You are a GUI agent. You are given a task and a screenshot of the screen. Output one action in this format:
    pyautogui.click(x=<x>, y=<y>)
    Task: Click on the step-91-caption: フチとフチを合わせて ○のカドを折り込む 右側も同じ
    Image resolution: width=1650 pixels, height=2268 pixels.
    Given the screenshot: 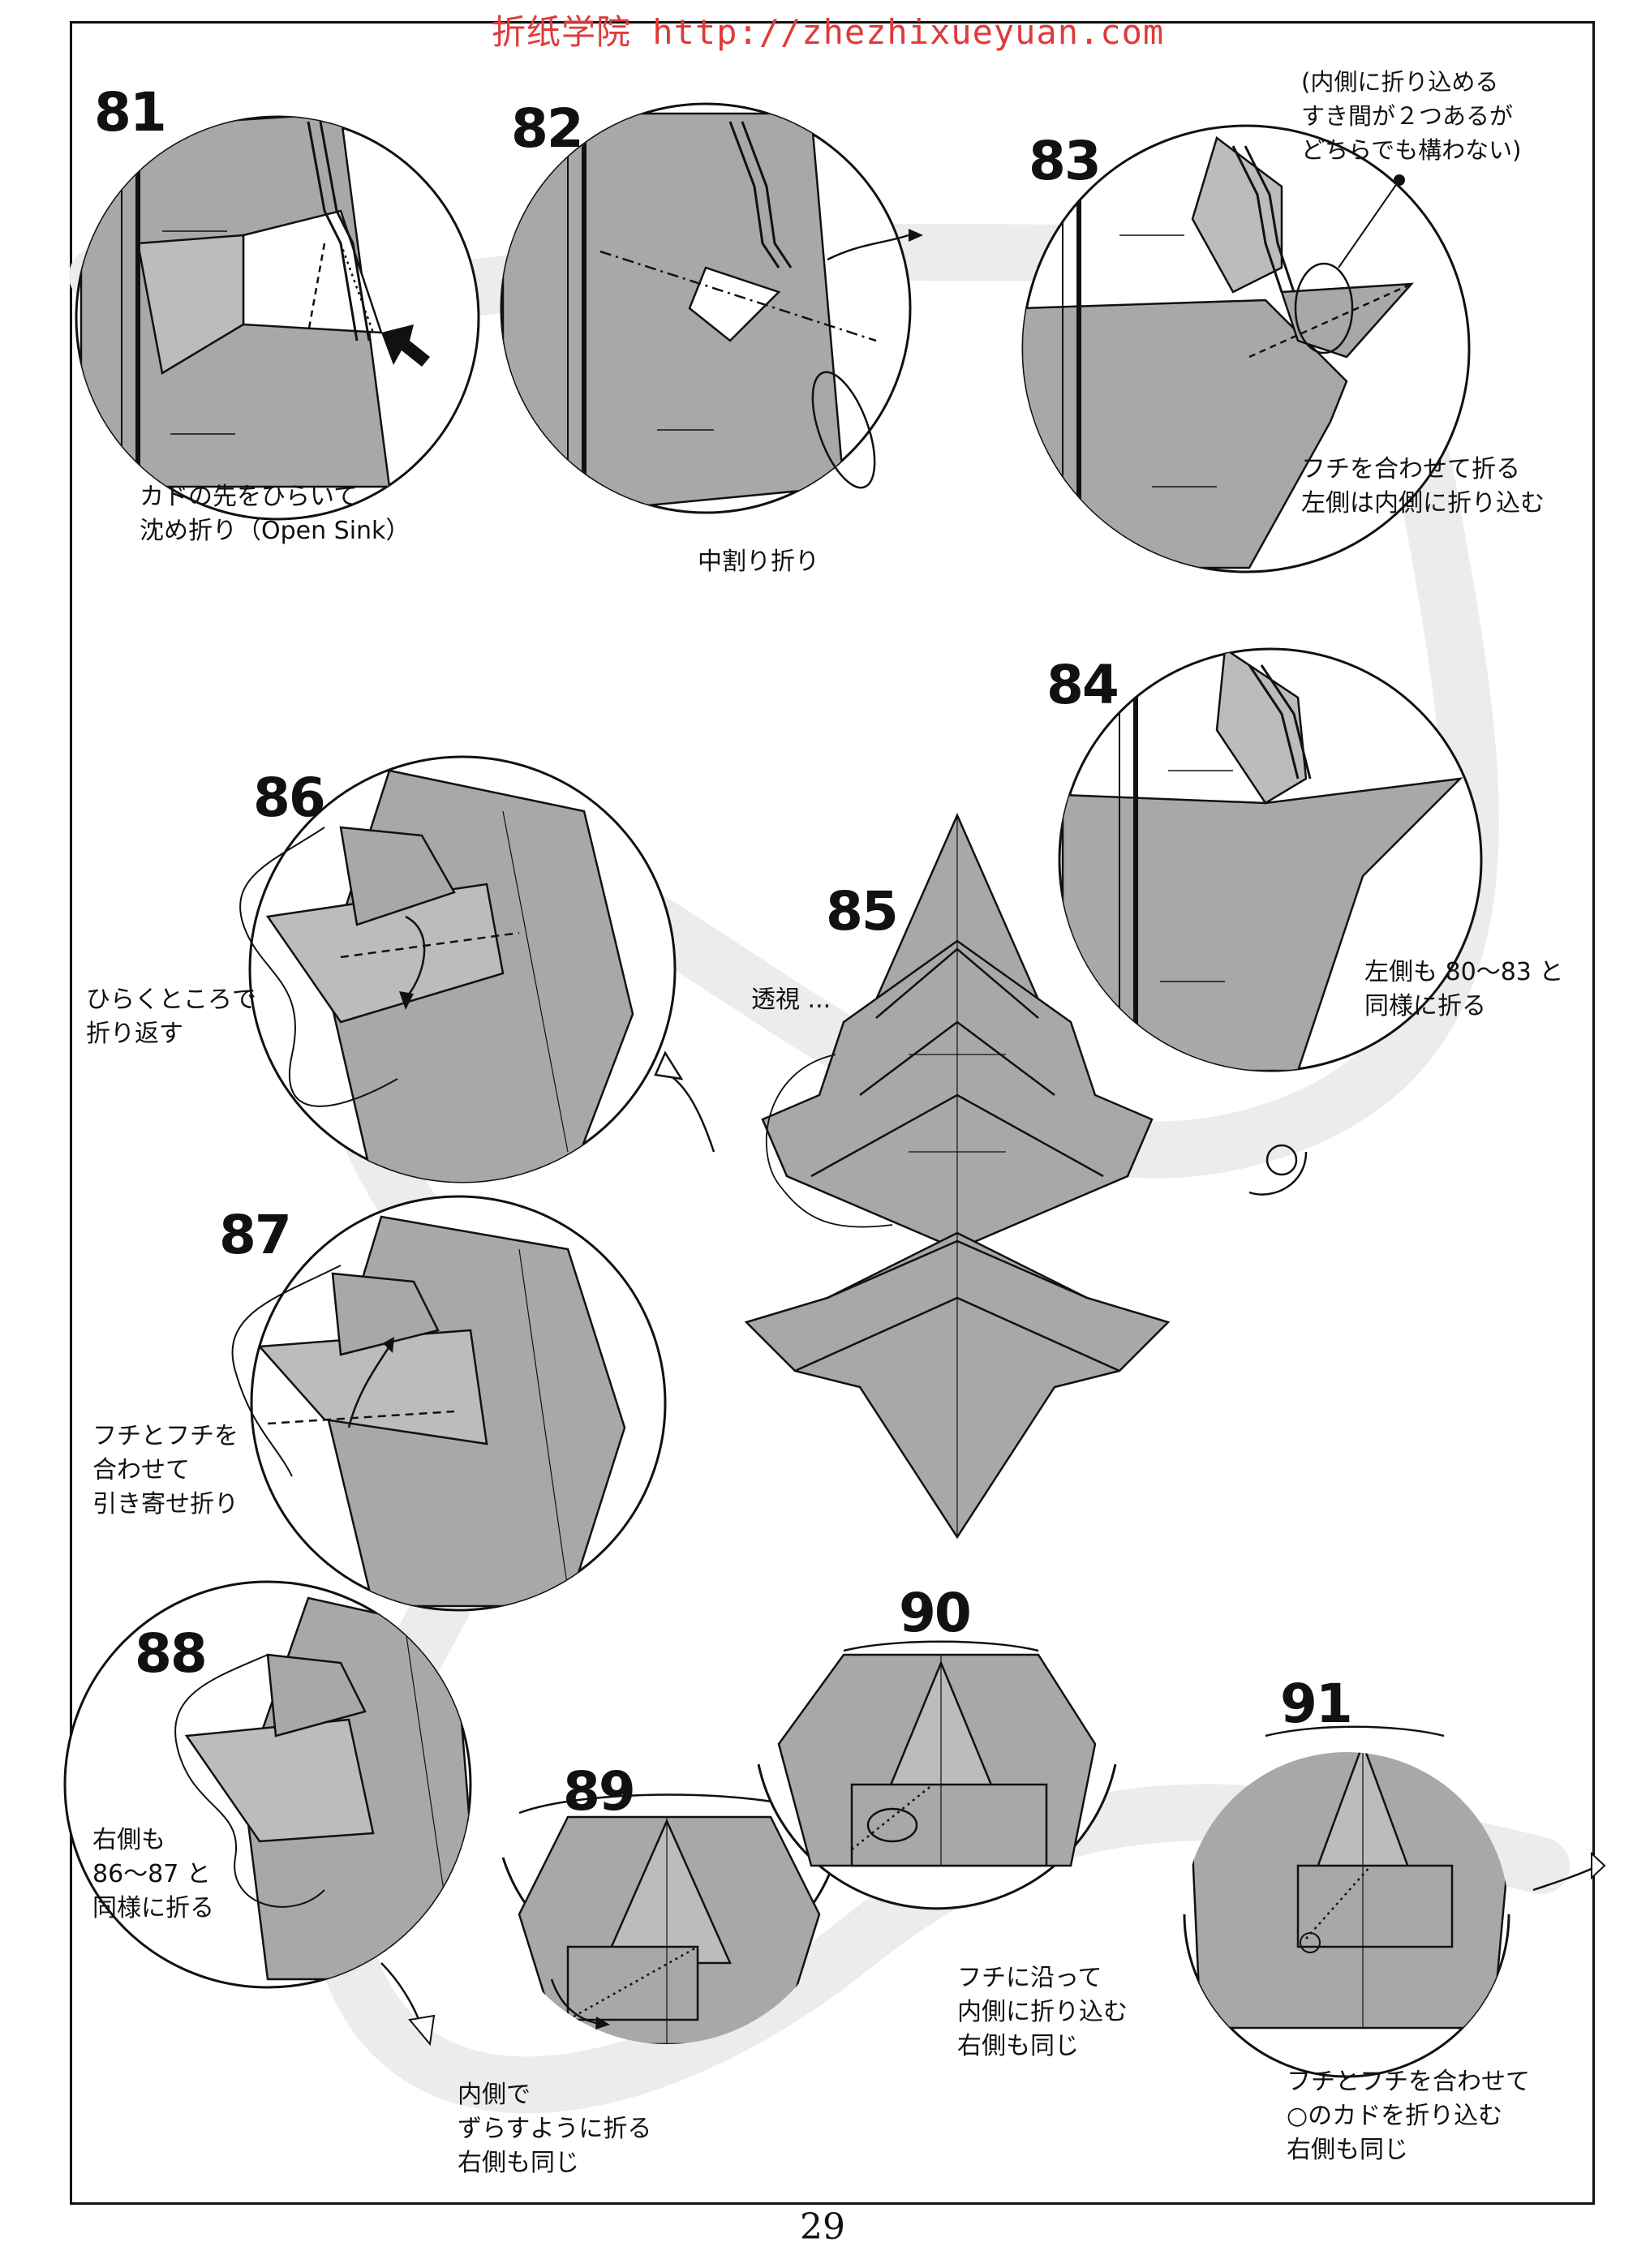 What is the action you would take?
    pyautogui.click(x=1408, y=2116)
    